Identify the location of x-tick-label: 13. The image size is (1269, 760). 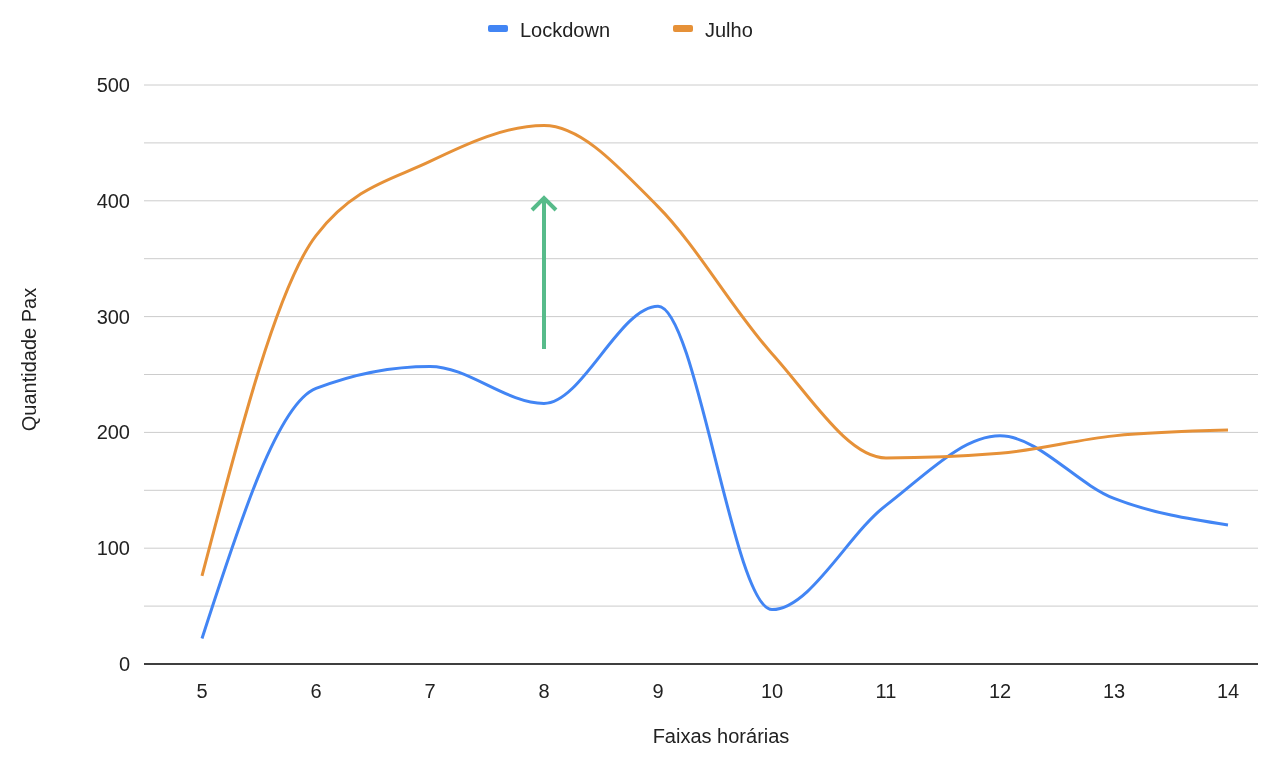
(1114, 691).